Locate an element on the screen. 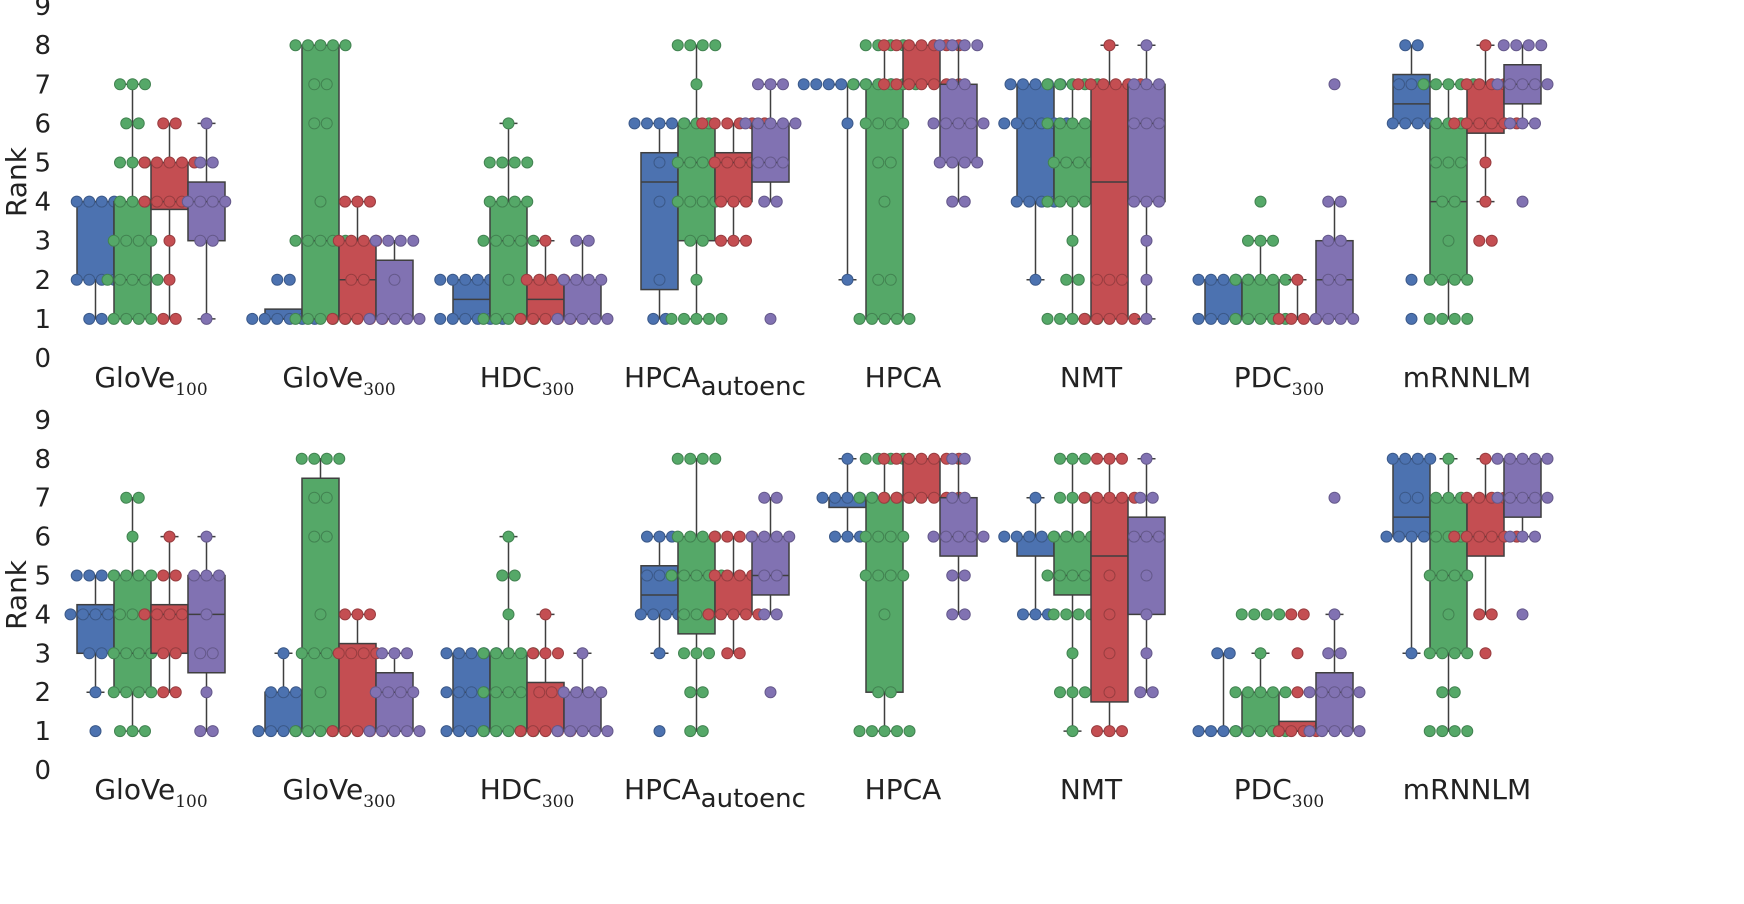 This screenshot has width=1744, height=904. x-category-label: HPCA is located at coordinates (903, 789).